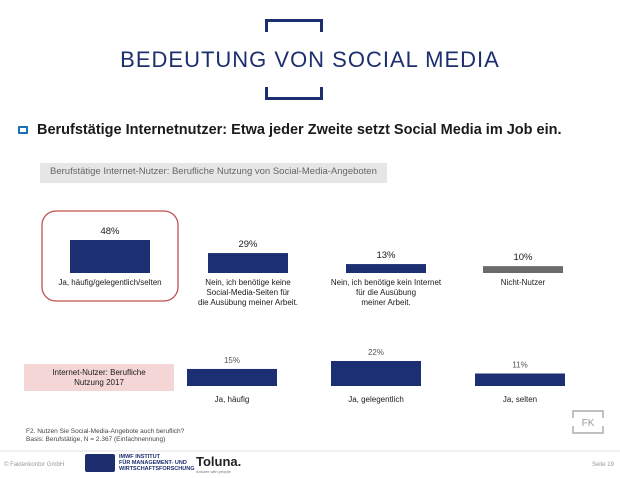 The width and height of the screenshot is (620, 478). I want to click on fk-logo-icon: FK, so click(588, 422).